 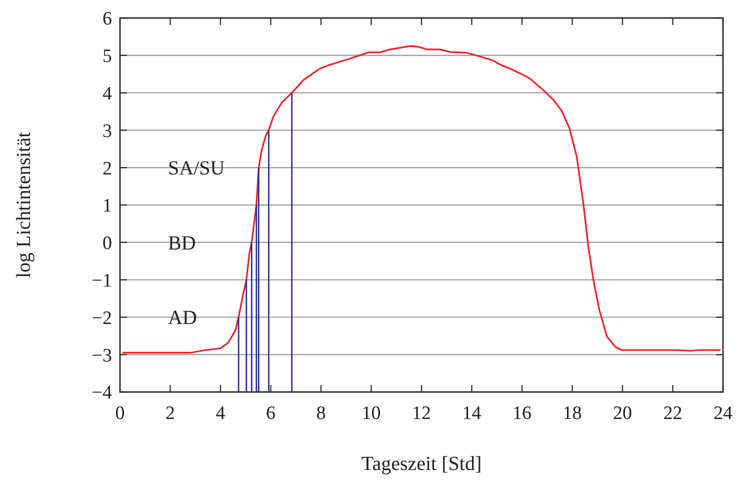 I want to click on x-tick-label: 14, so click(x=472, y=413).